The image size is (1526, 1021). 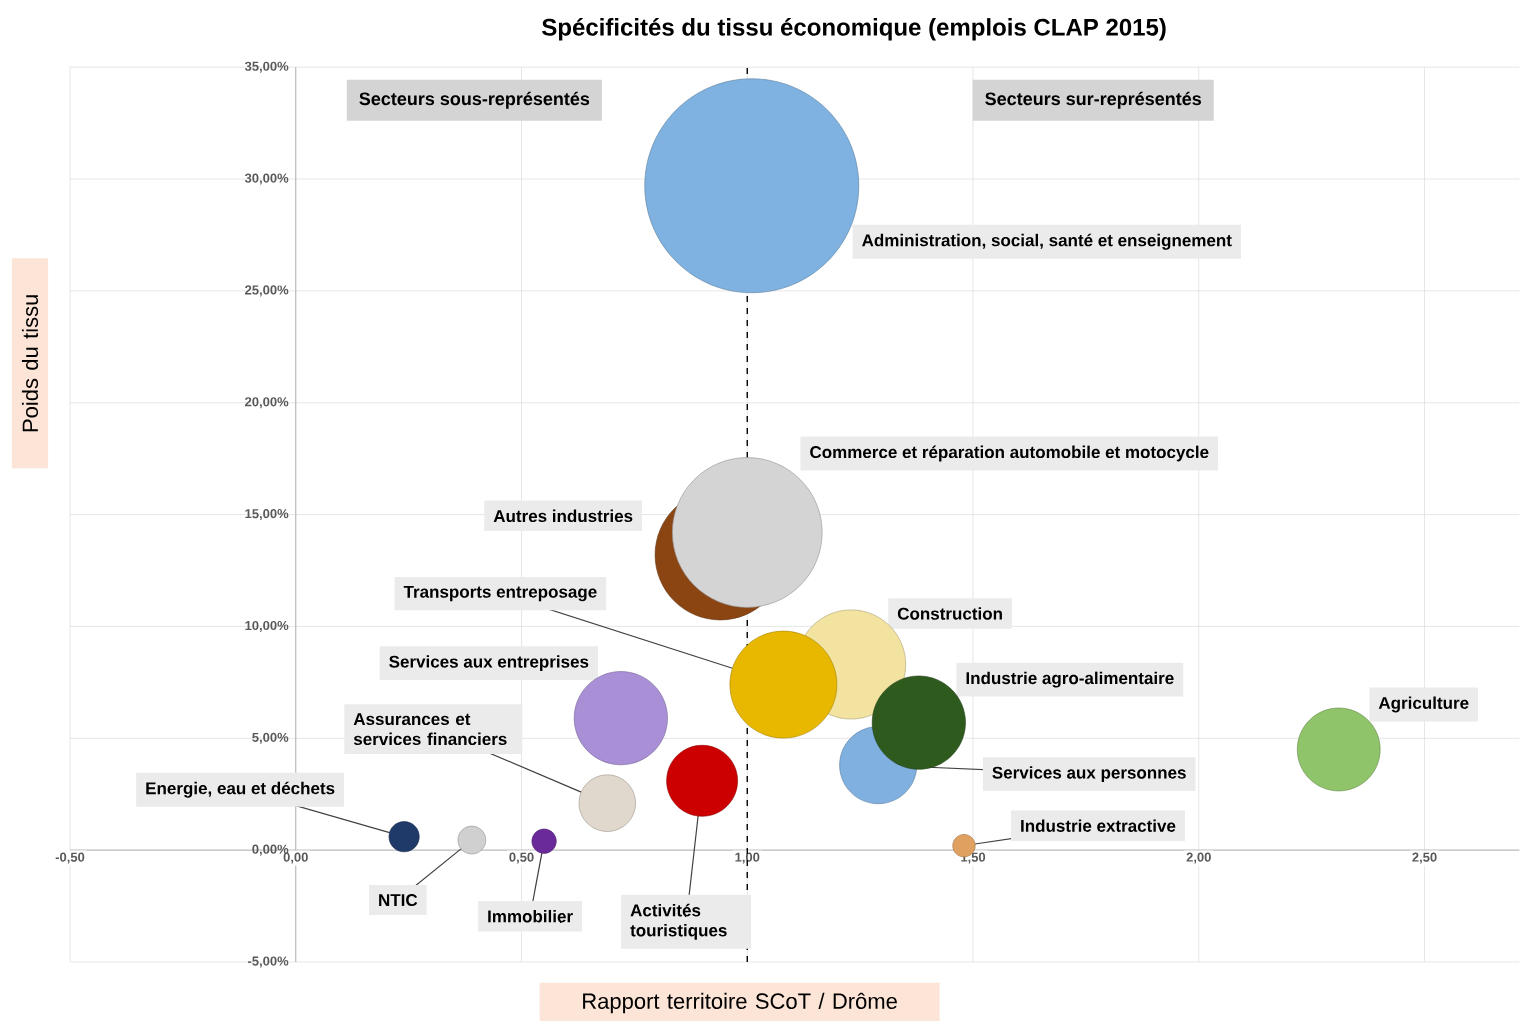 I want to click on x-tick-label: -0,50, so click(x=70, y=858).